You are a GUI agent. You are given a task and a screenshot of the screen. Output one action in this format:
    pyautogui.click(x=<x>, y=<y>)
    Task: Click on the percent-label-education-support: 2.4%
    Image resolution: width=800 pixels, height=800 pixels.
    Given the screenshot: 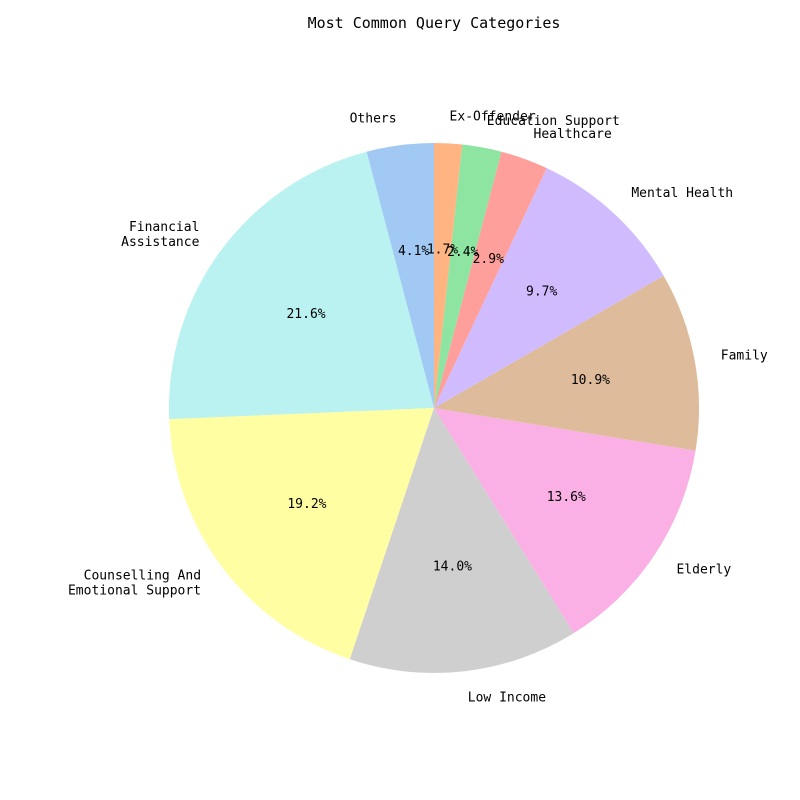 What is the action you would take?
    pyautogui.click(x=462, y=252)
    